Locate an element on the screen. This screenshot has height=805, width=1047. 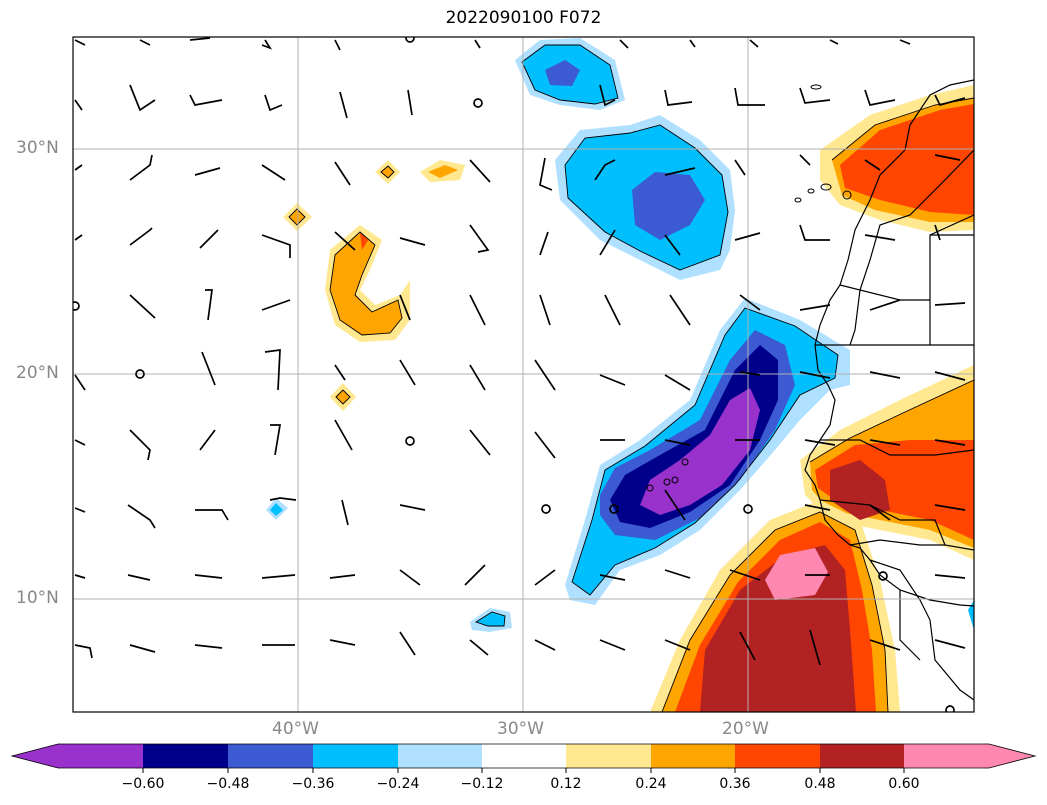
colorbar-tick-label: 0.60 is located at coordinates (904, 784).